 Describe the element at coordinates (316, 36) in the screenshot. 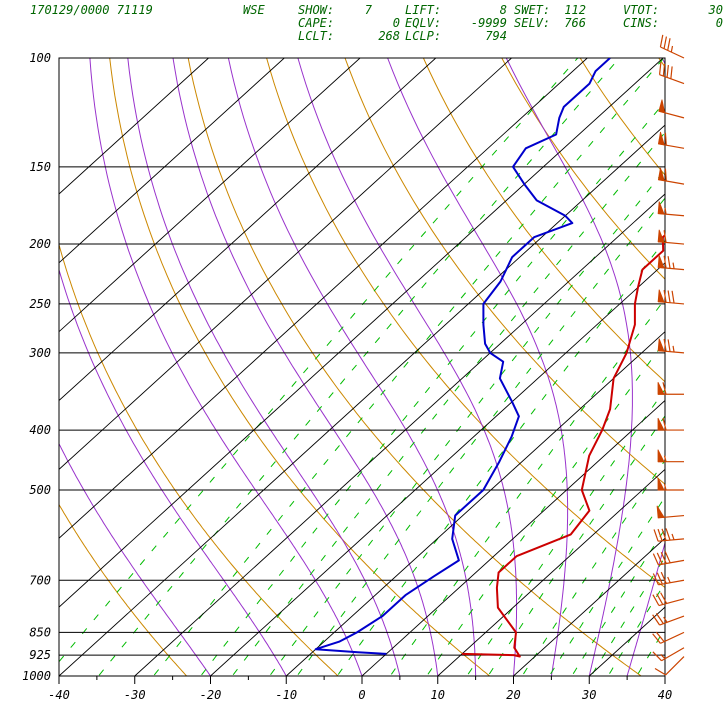

I see `index-lclt-label: LCLT:` at that location.